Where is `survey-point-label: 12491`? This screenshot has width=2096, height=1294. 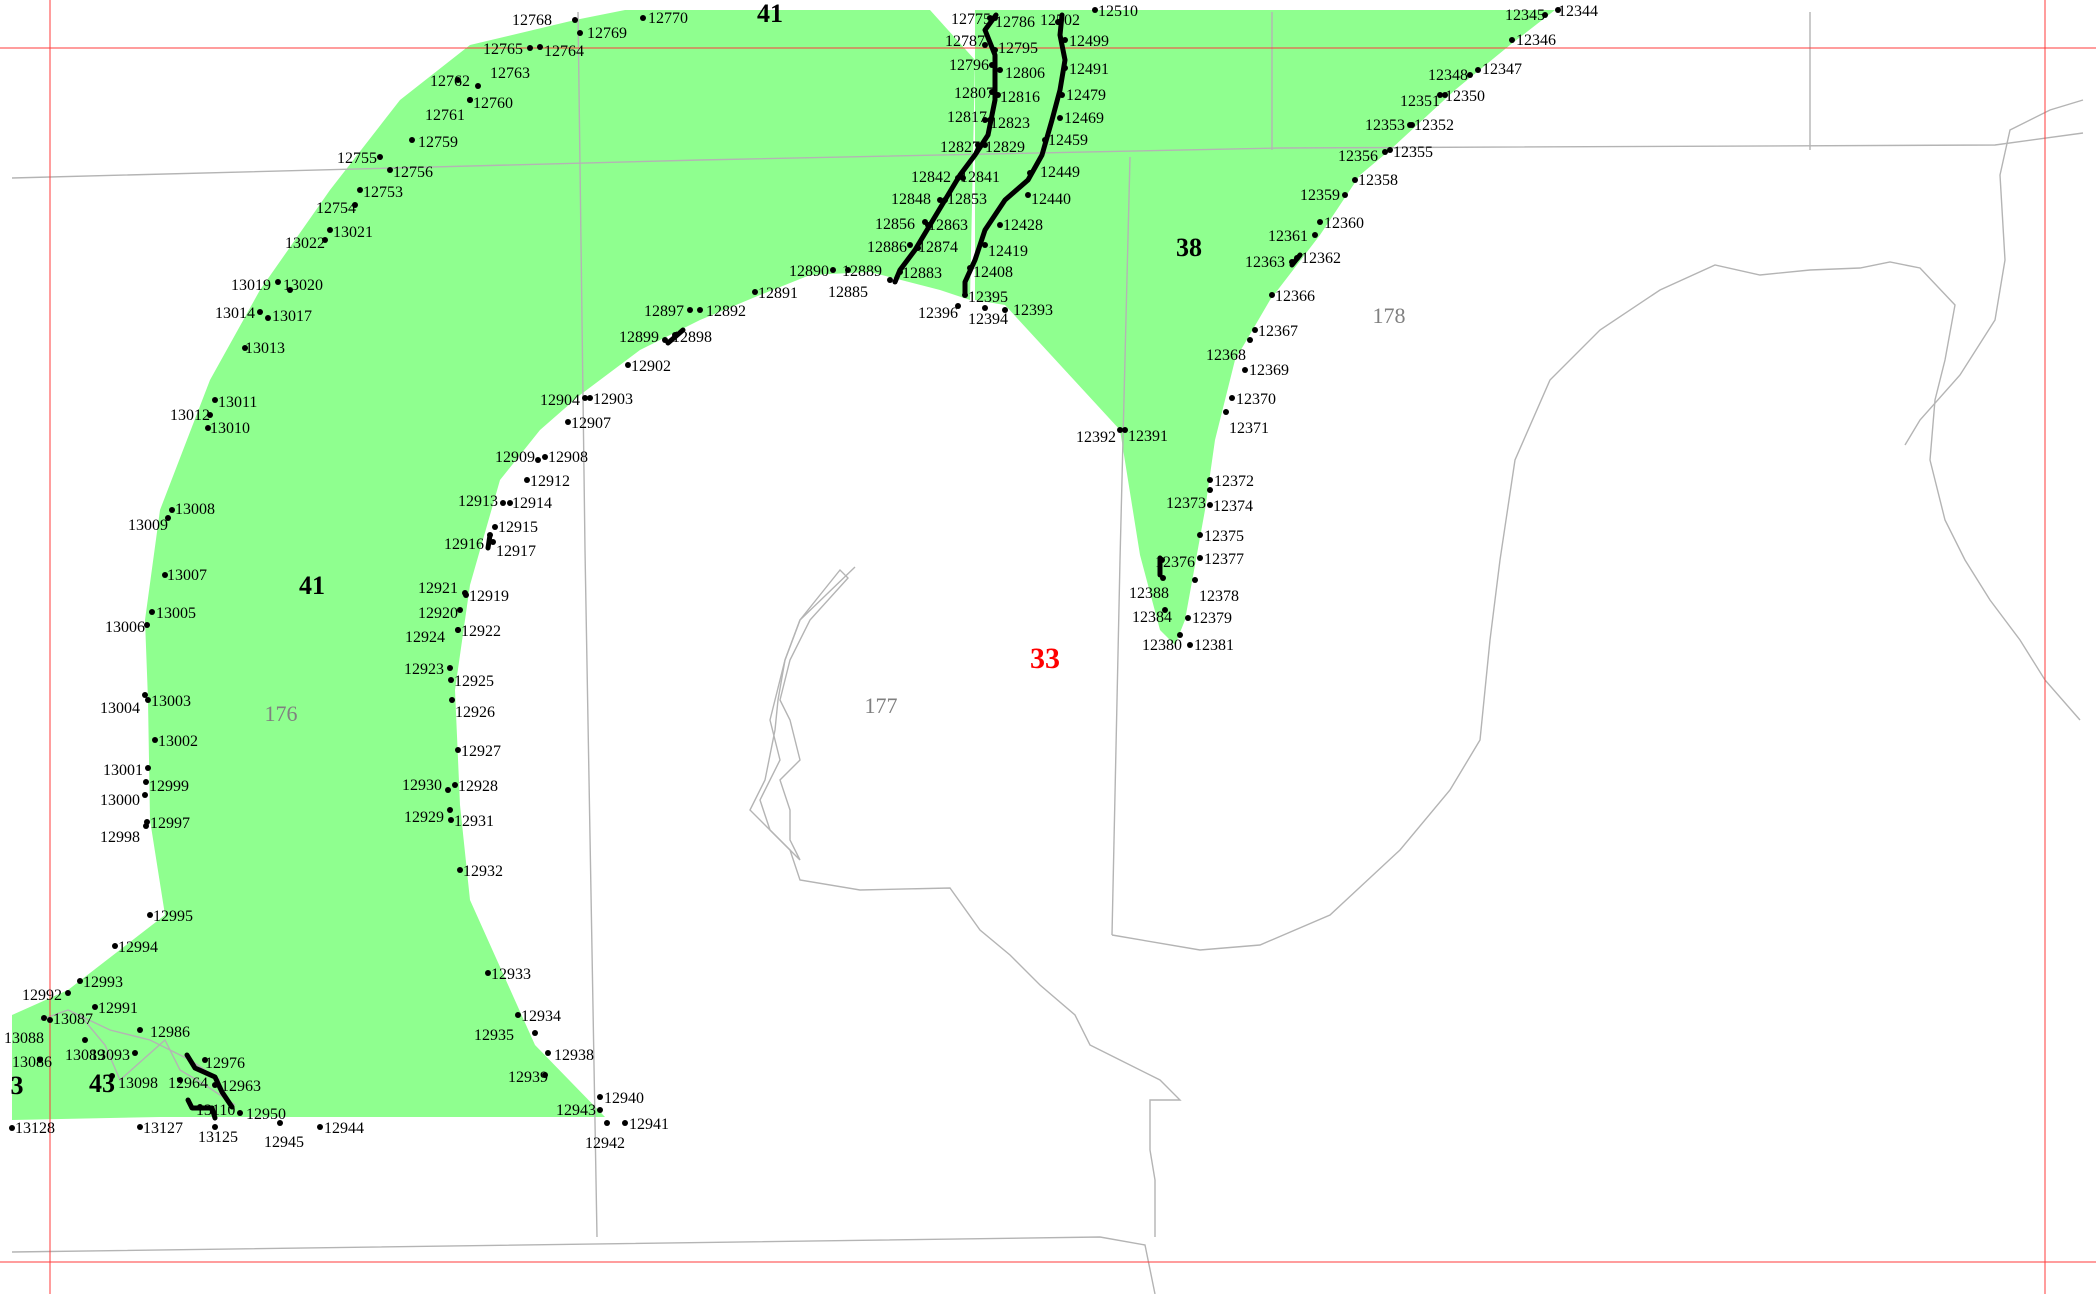 survey-point-label: 12491 is located at coordinates (1089, 69).